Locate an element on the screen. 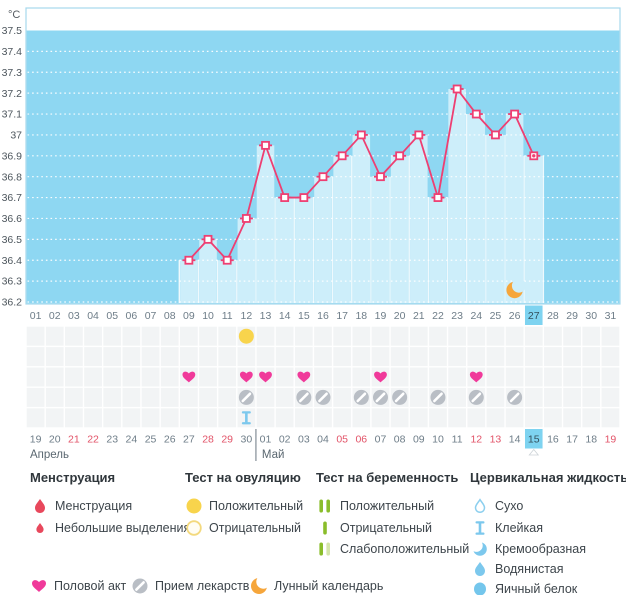 The image size is (626, 595). cycle-day-label: 30 is located at coordinates (591, 316).